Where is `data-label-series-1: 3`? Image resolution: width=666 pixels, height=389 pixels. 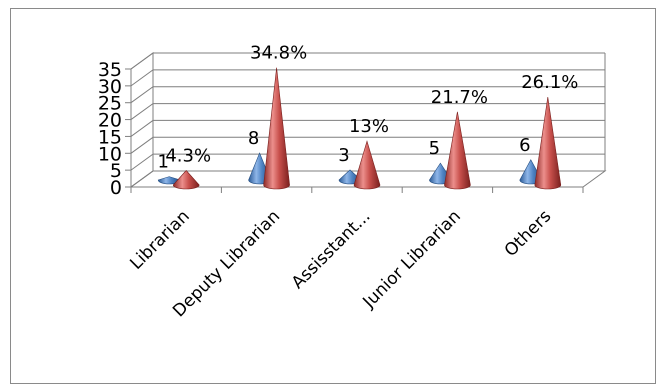 data-label-series-1: 3 is located at coordinates (343, 155).